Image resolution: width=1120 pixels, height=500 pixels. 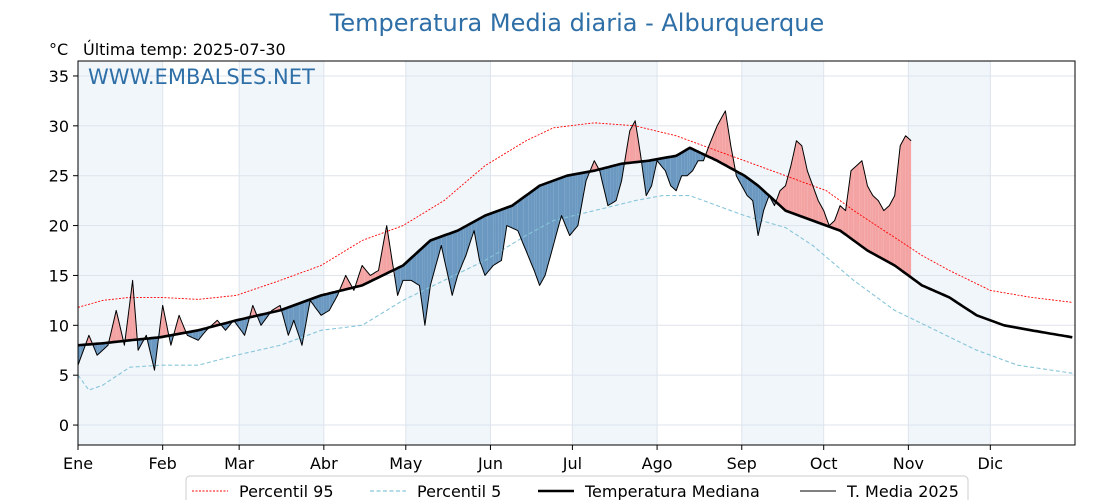 I want to click on unit-label: °C, so click(x=58, y=49).